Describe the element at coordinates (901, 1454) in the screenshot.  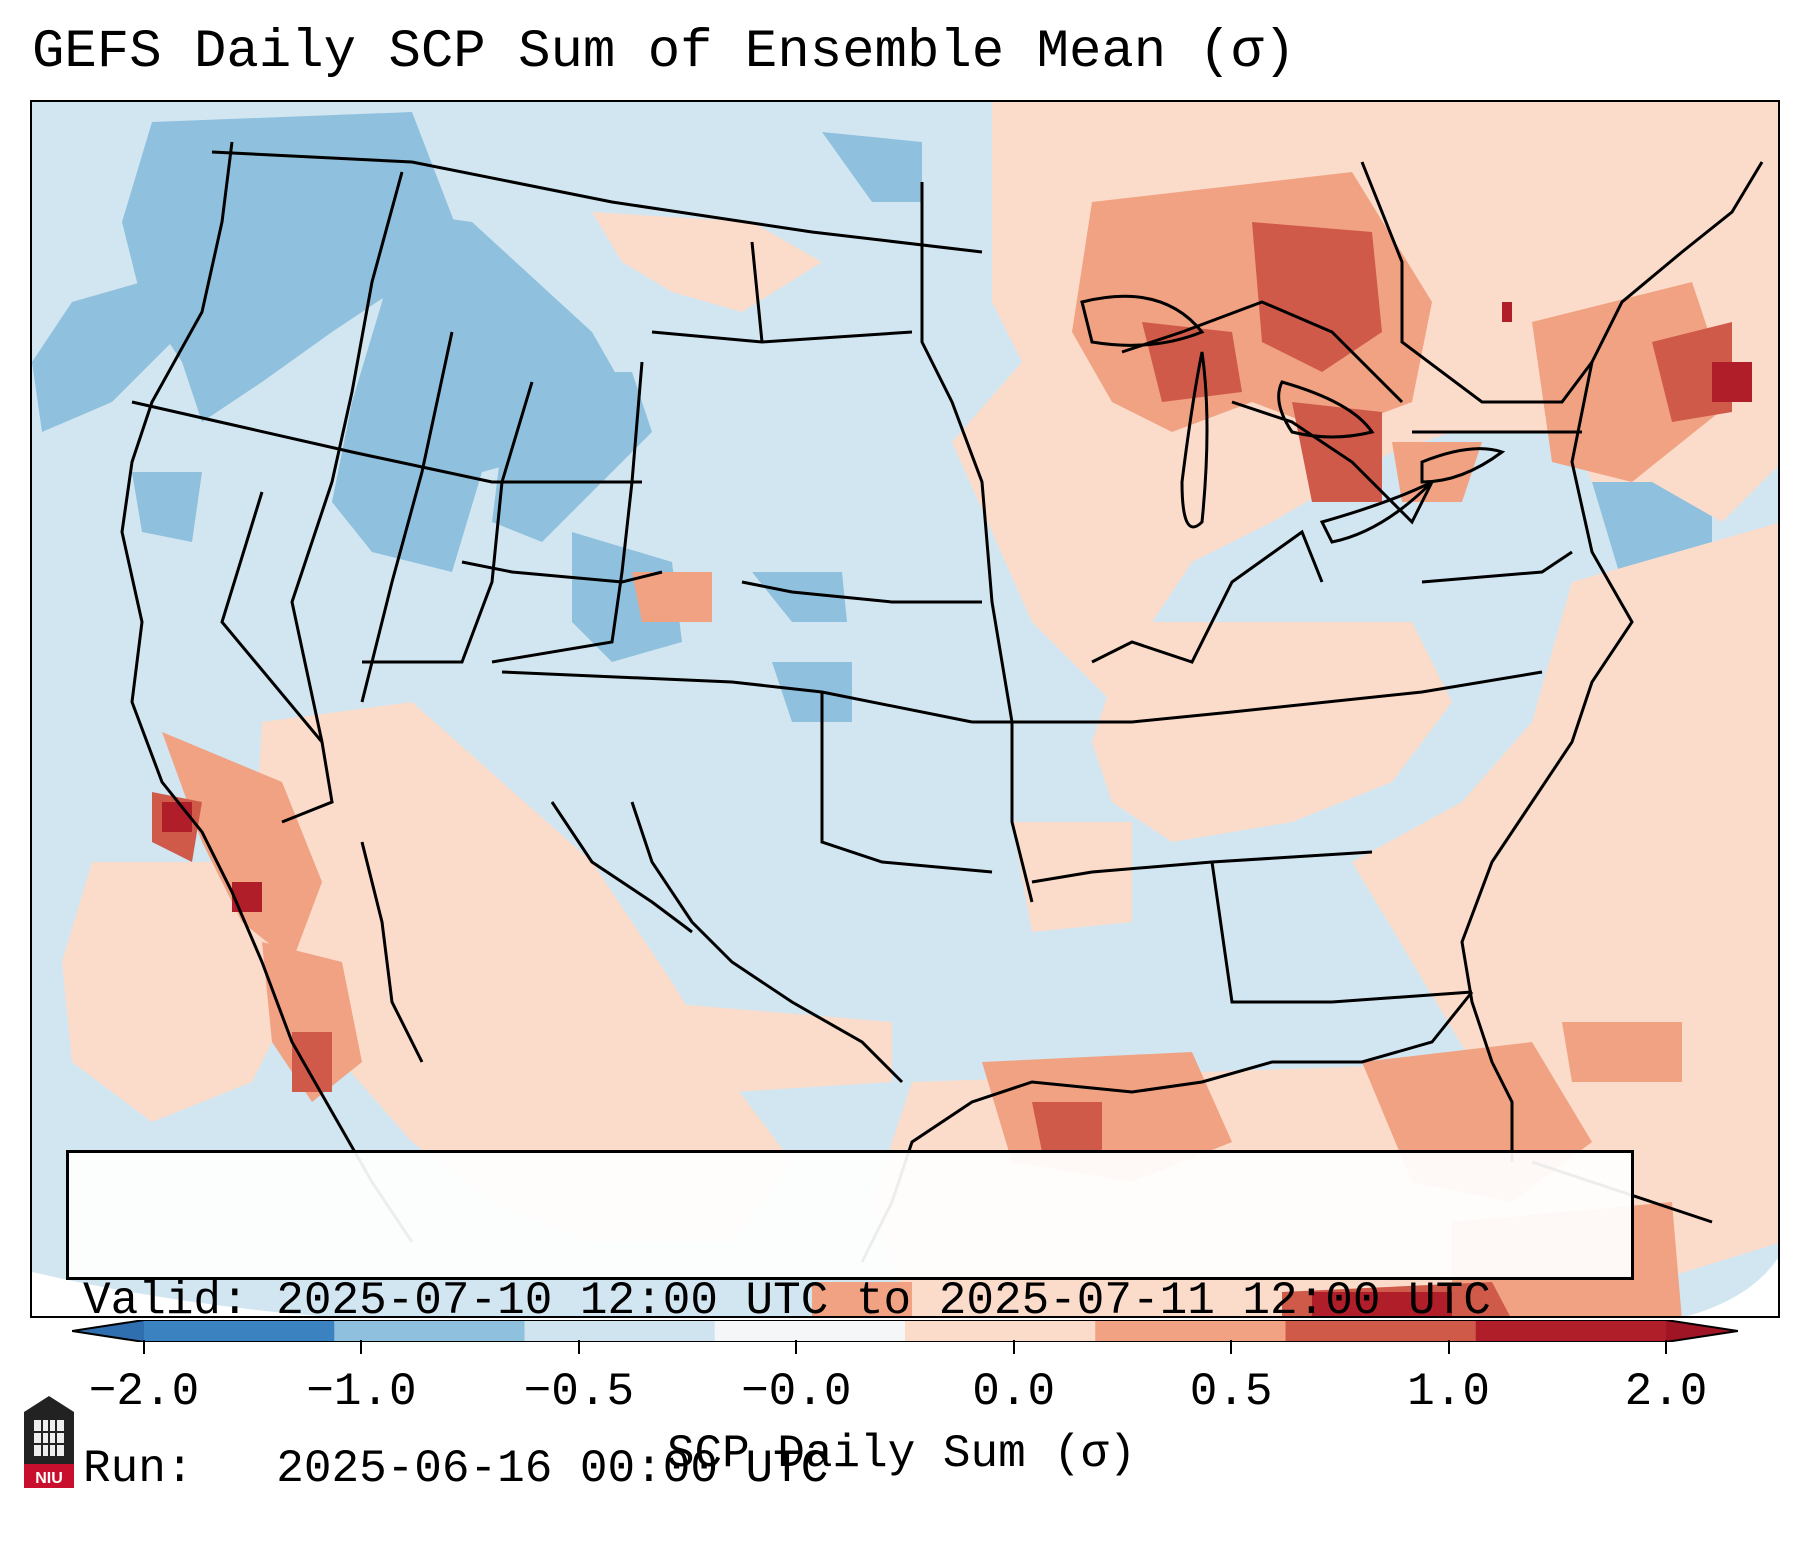
I see `colorbar-label: SCP Daily Sum (σ)` at that location.